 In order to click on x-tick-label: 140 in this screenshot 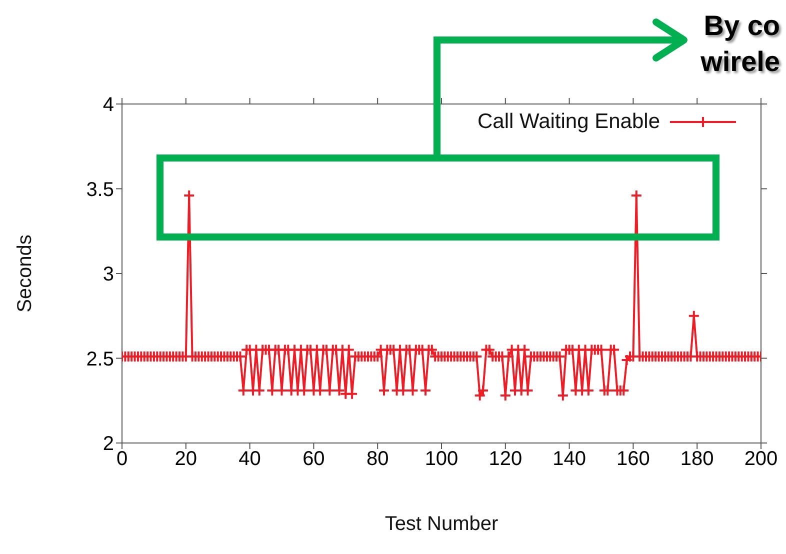, I will do `click(569, 459)`.